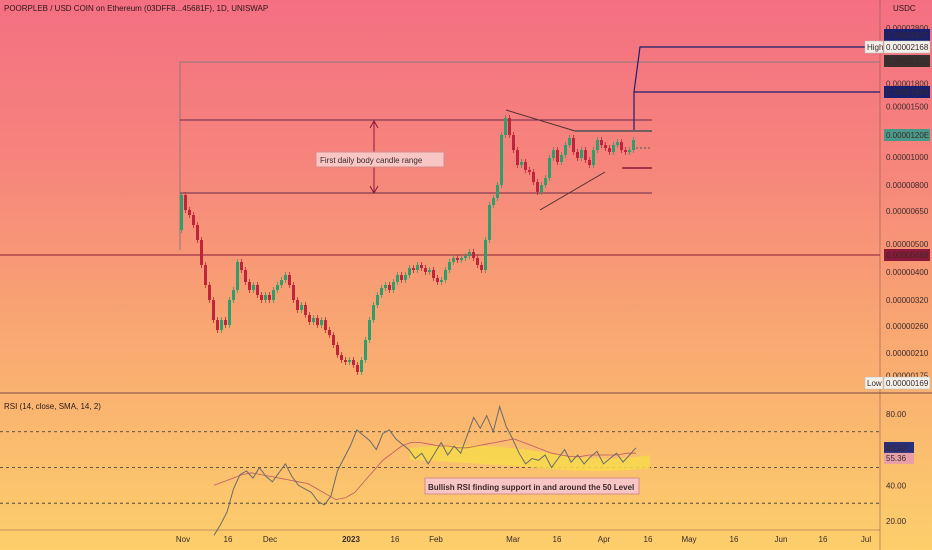 The width and height of the screenshot is (932, 550). Describe the element at coordinates (540, 120) in the screenshot. I see `triangle-top` at that location.